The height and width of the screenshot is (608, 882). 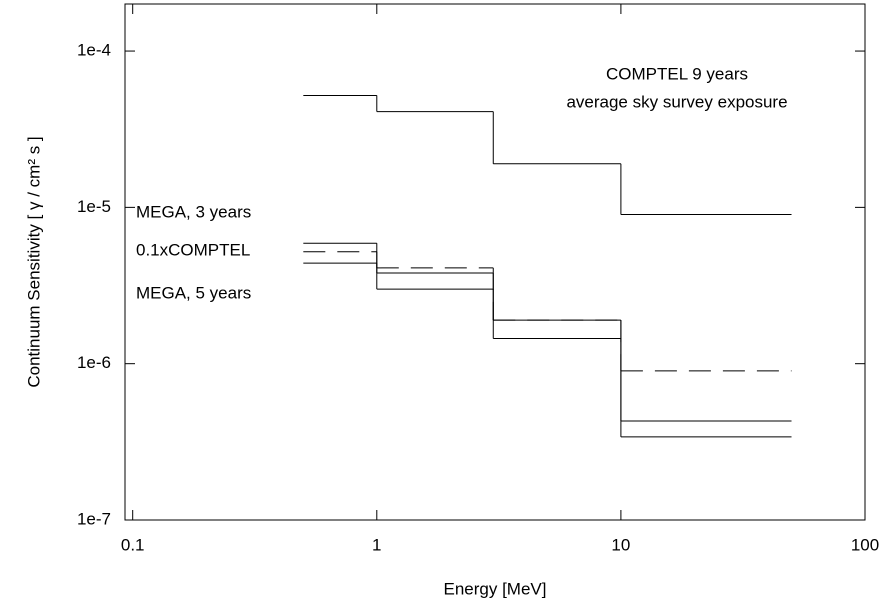 What do you see at coordinates (495, 588) in the screenshot?
I see `x-axis-label: Energy [MeV]` at bounding box center [495, 588].